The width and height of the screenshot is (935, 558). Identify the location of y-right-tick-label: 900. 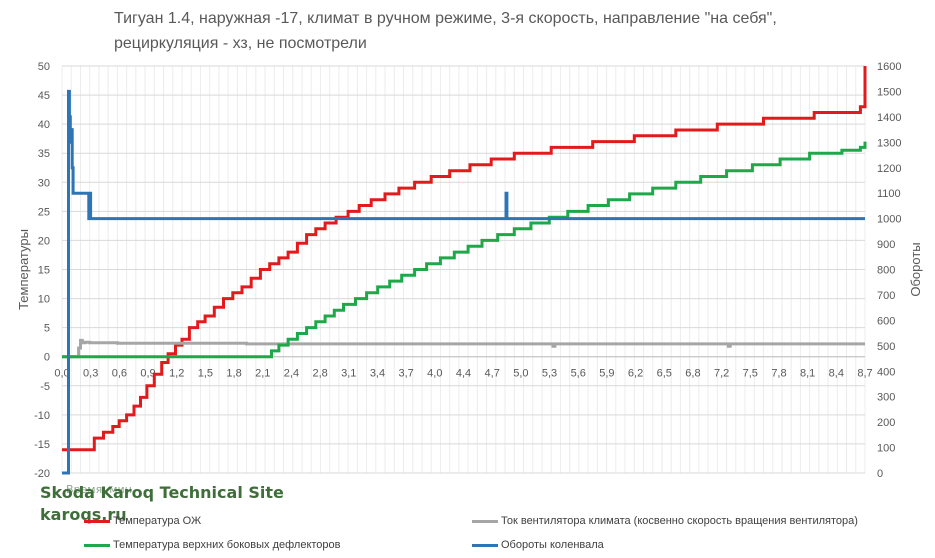
(886, 245).